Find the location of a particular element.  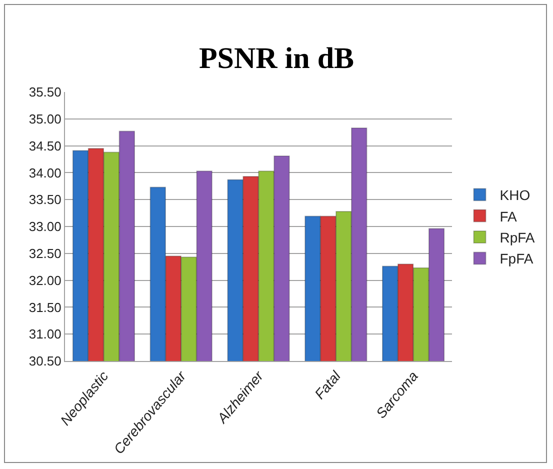

y-tick-label: 33.50 is located at coordinates (45, 200).